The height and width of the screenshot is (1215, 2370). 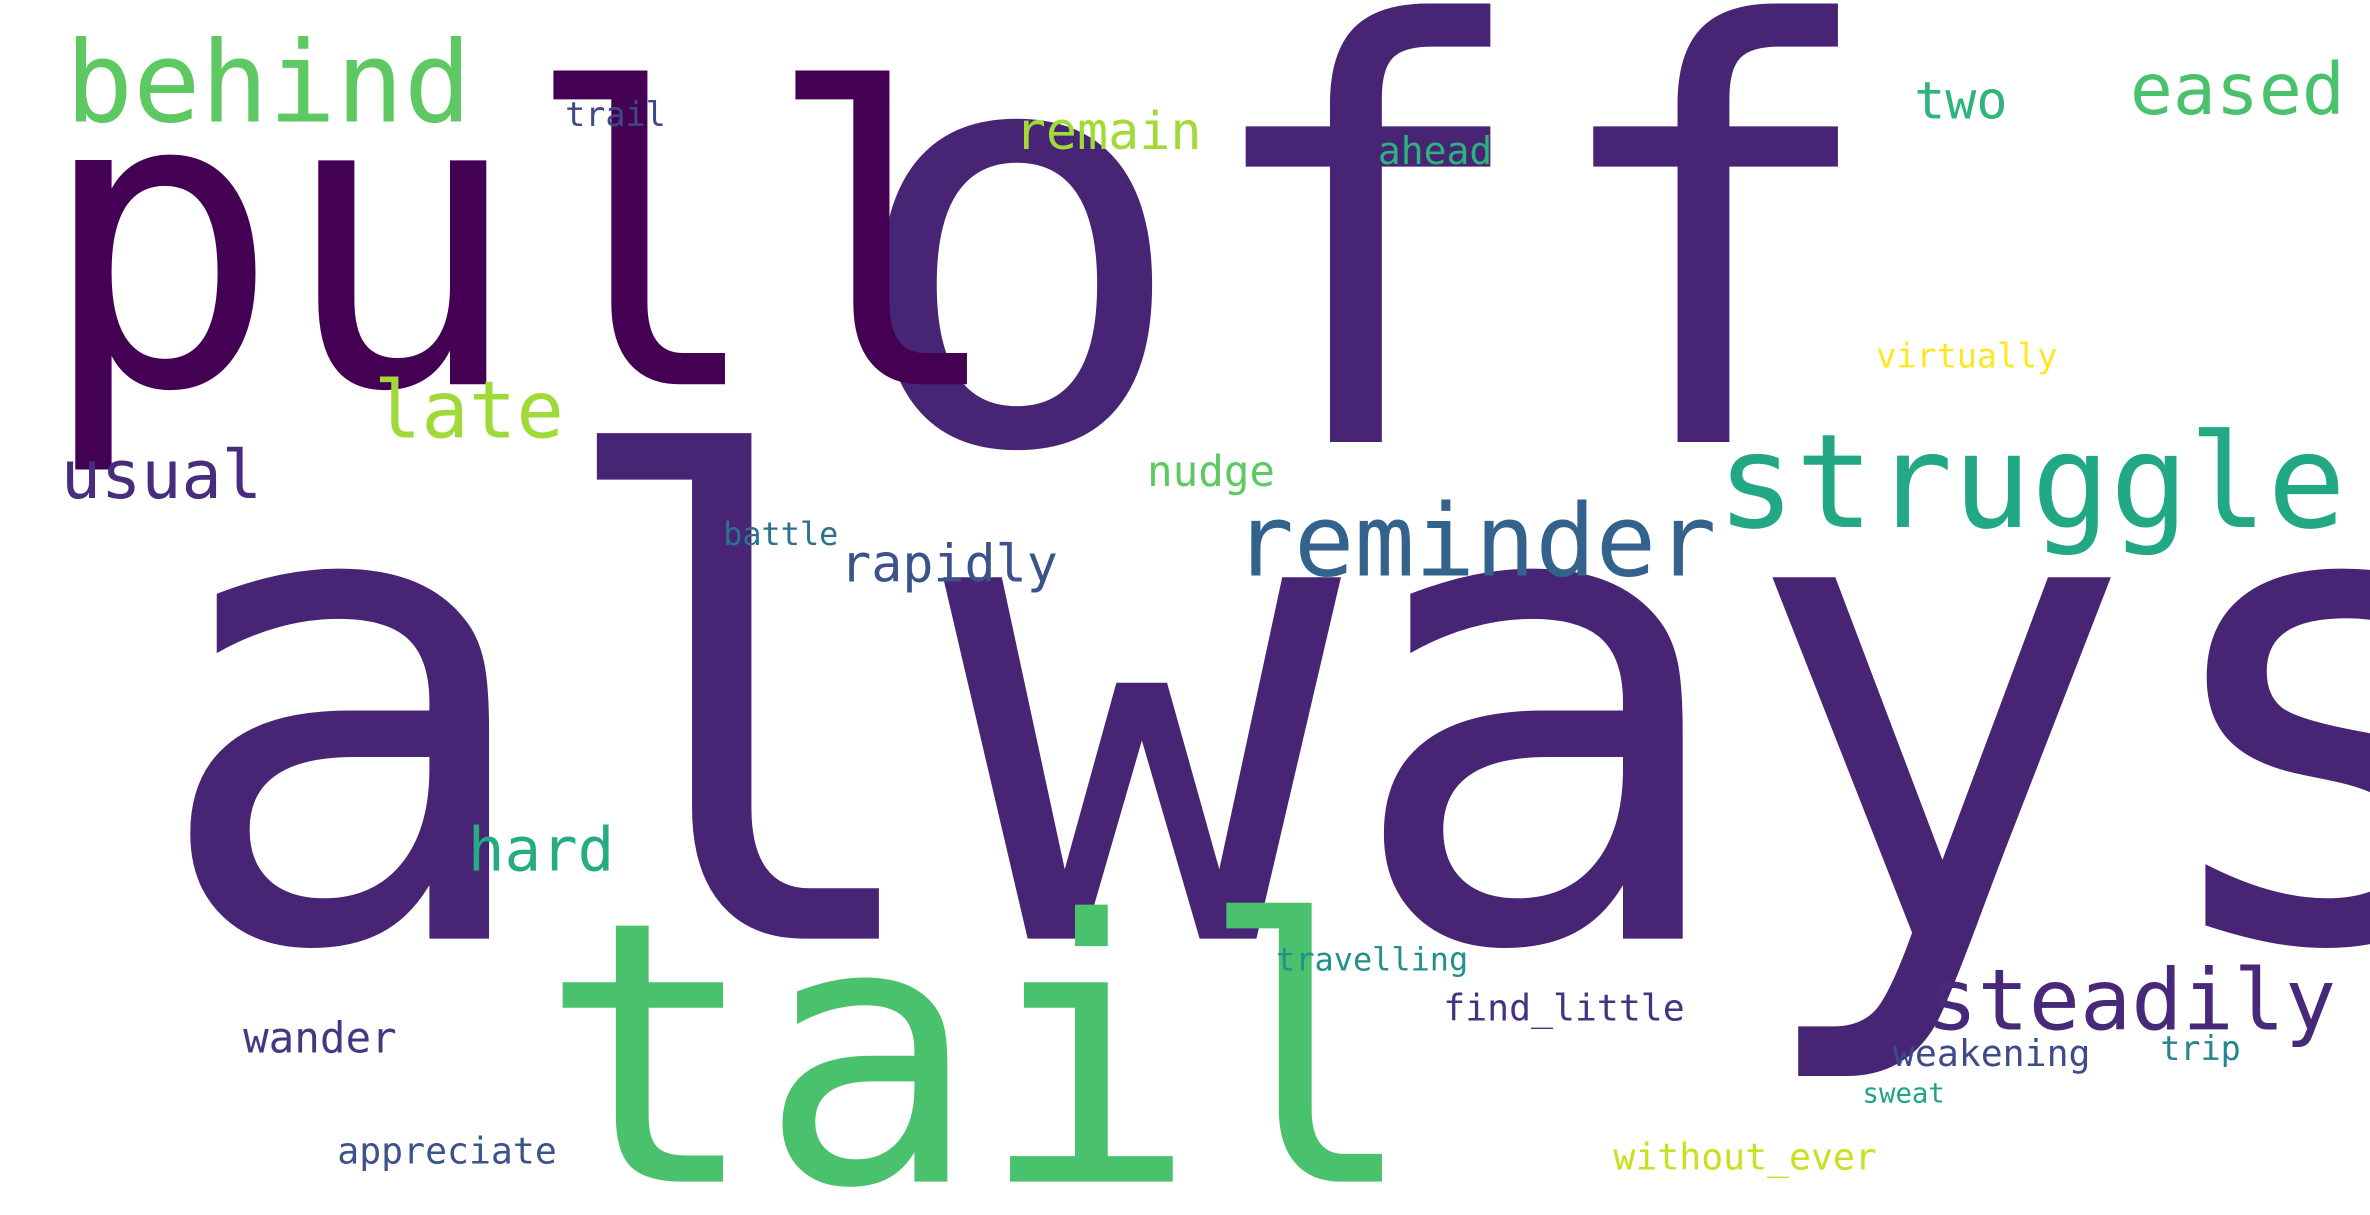 I want to click on word-find-little: find_little, so click(x=1564, y=1008).